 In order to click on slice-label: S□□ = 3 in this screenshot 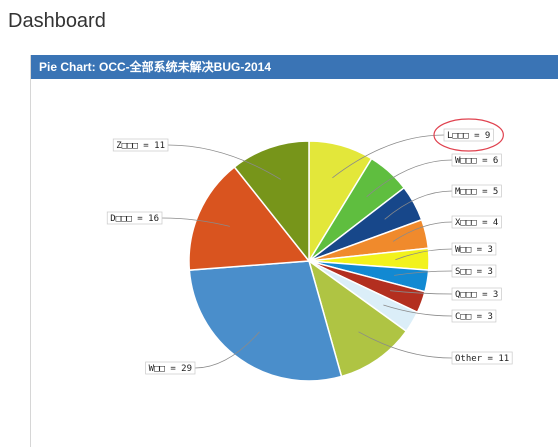, I will do `click(474, 272)`.